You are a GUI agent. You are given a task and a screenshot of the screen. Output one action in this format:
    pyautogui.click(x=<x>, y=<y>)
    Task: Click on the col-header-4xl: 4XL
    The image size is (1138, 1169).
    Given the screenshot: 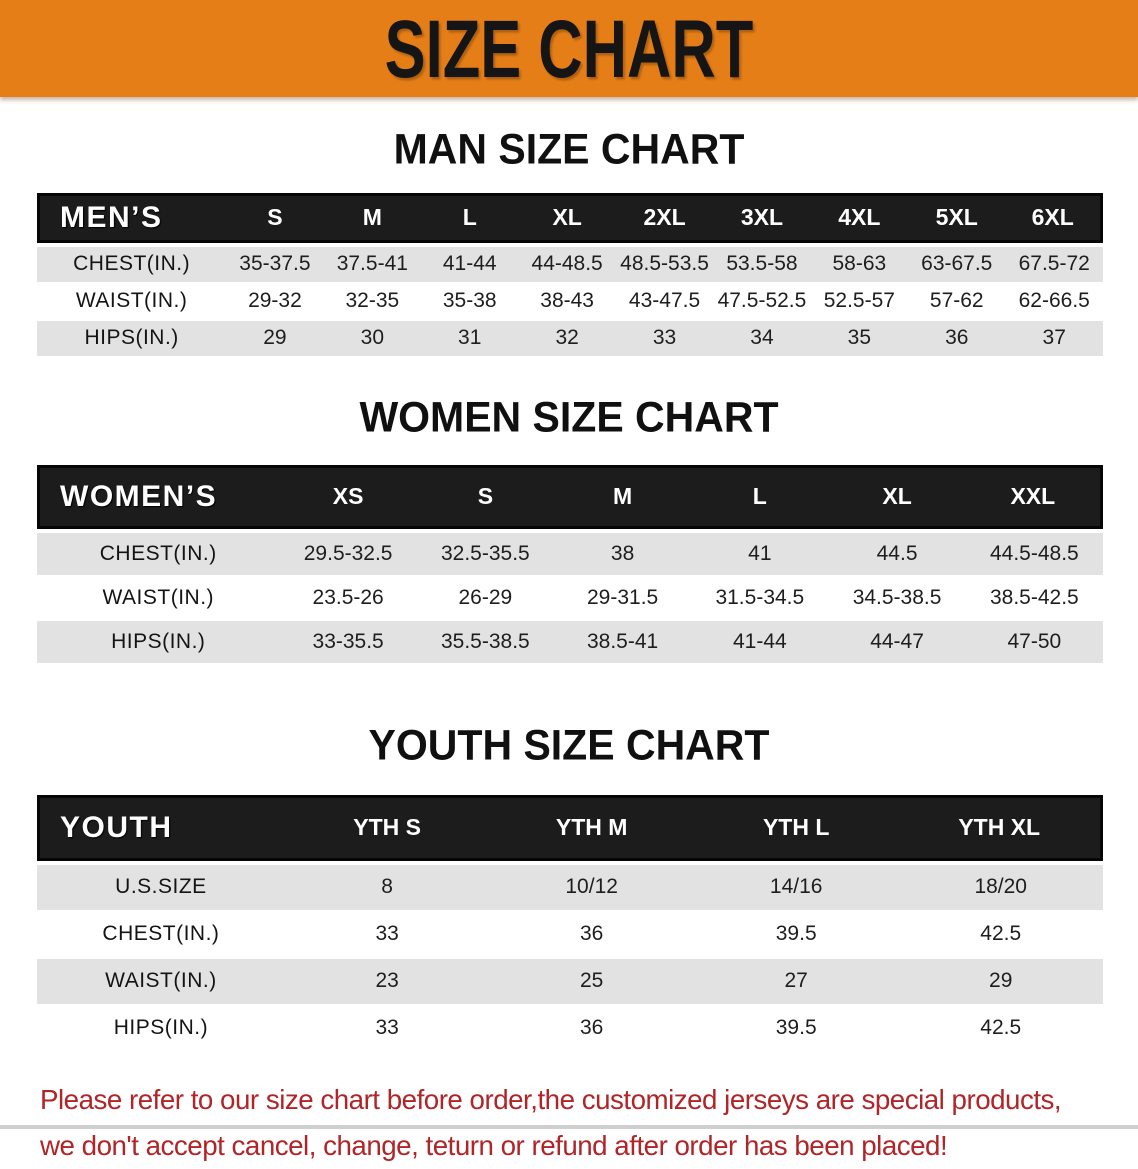 What is the action you would take?
    pyautogui.click(x=859, y=217)
    